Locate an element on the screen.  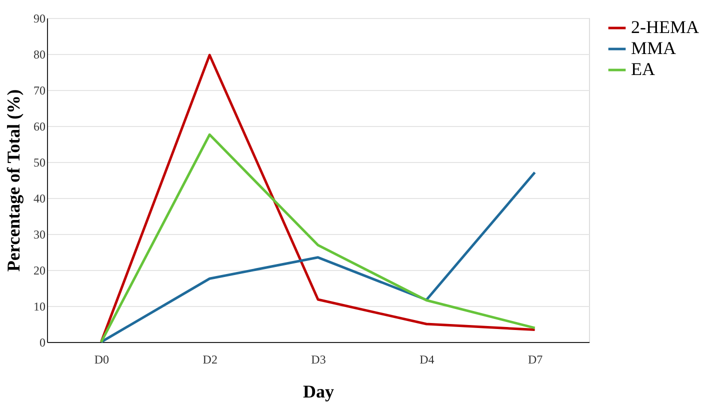
y-tick-label: 60 is located at coordinates (40, 127).